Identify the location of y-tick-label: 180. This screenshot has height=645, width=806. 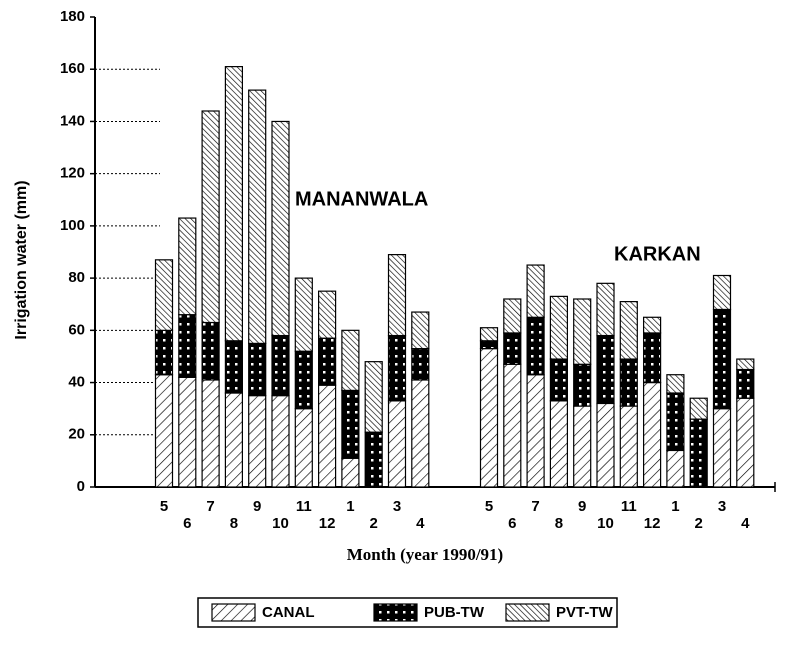
(72, 16).